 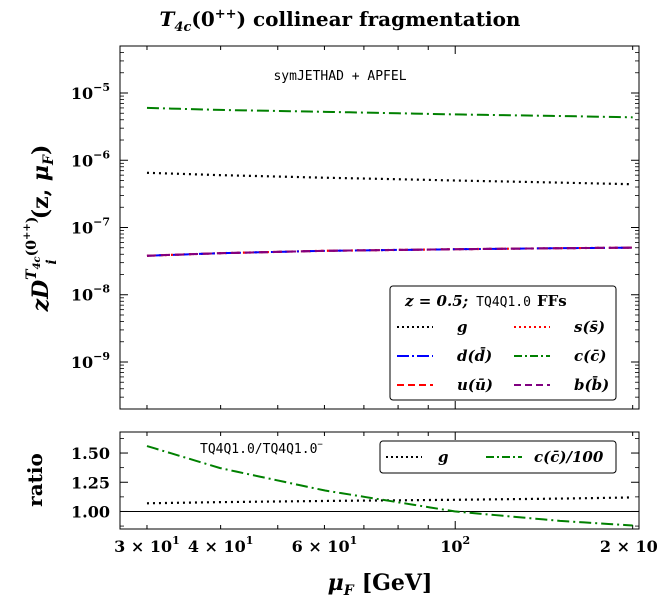 I want to click on legend-header: z = 0.5; TQ4Q1.0 FFs, so click(x=485, y=301).